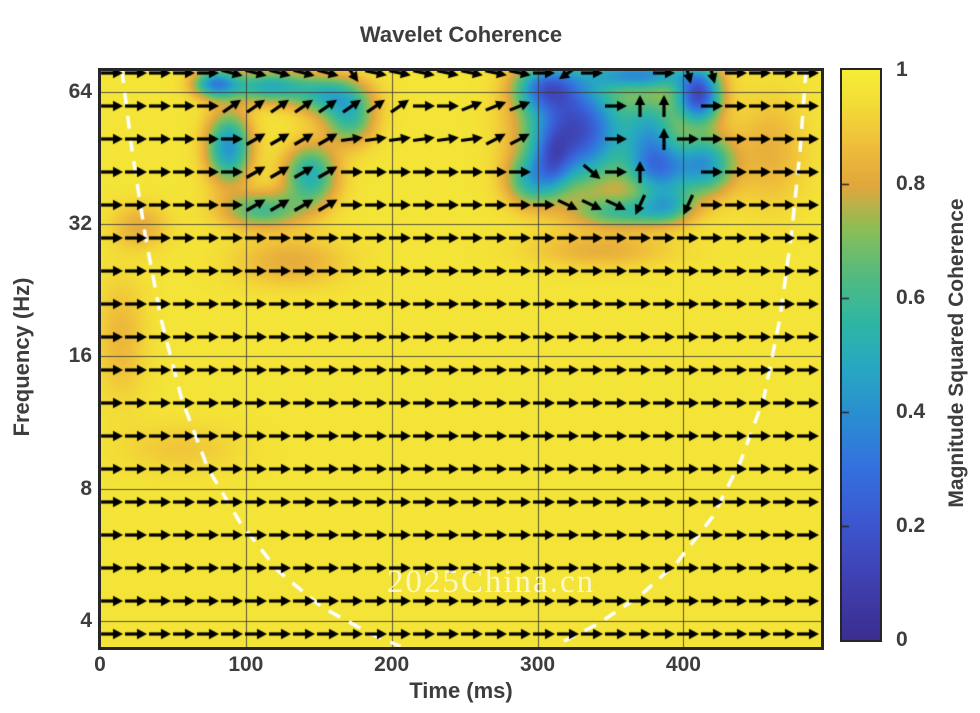  I want to click on colorbar-tick-label: 0.6, so click(911, 297).